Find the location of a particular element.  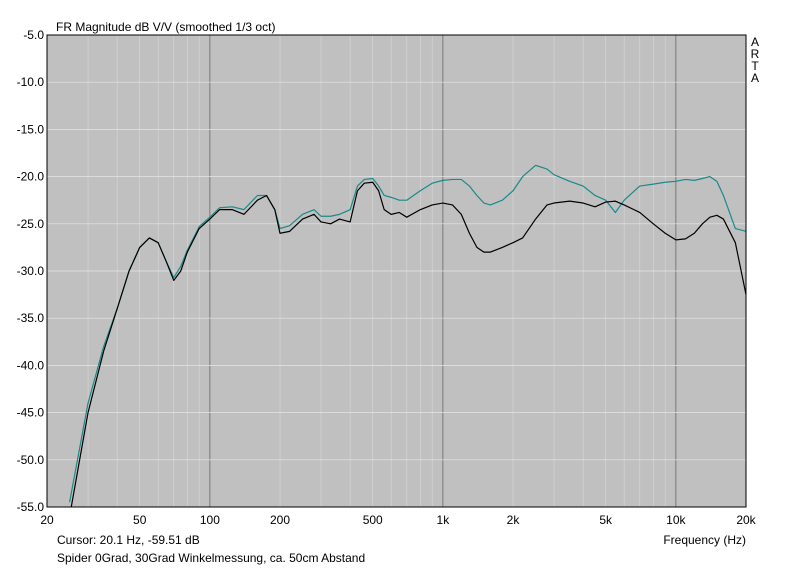

y-tick-label: -30.0 is located at coordinates (31, 271).